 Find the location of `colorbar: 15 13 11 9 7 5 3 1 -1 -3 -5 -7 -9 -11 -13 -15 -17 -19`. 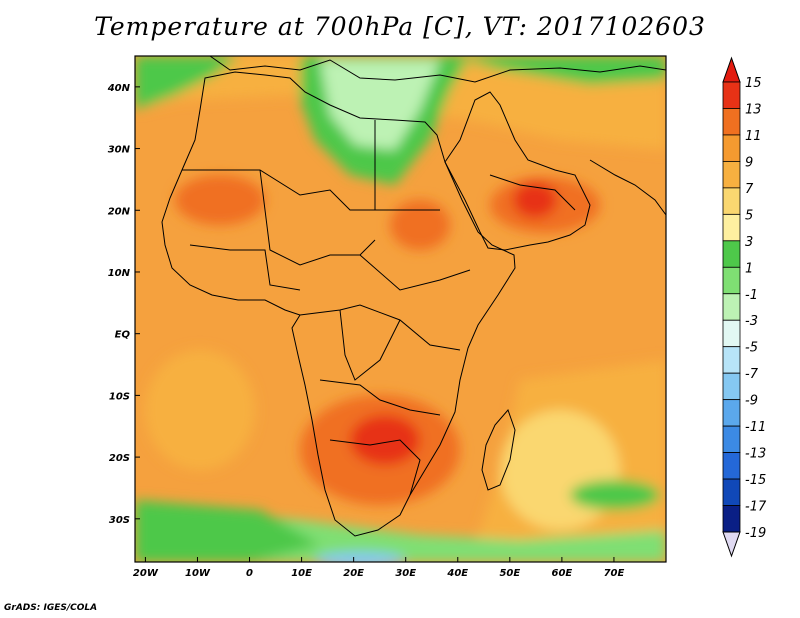

colorbar: 15 13 11 9 7 5 3 1 -1 -3 -5 -7 -9 -11 -13 -15 -17 -19 is located at coordinates (744, 307).